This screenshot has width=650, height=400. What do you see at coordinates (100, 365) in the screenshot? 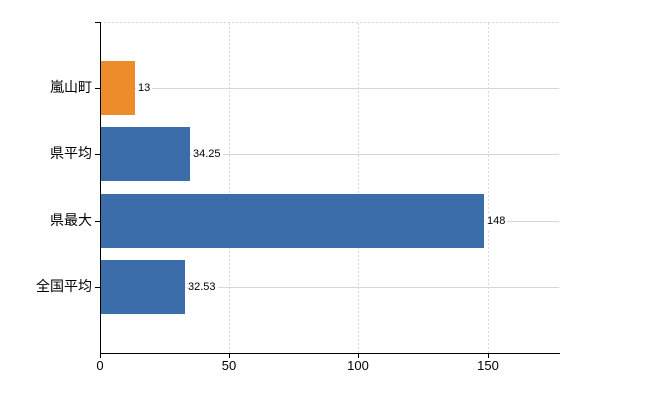
I see `x-tick-label: 0` at bounding box center [100, 365].